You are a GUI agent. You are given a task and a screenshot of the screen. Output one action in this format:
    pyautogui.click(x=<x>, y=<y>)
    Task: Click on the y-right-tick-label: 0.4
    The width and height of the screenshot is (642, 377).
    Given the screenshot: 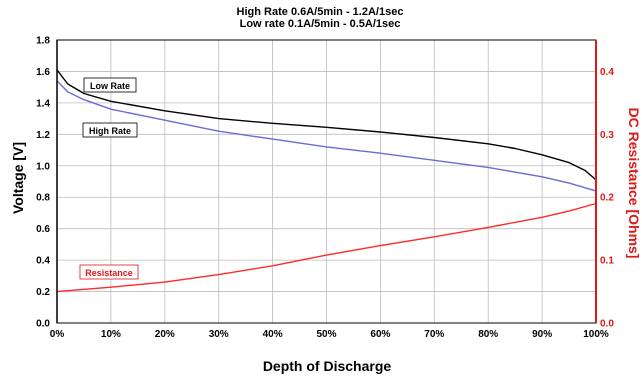 What is the action you would take?
    pyautogui.click(x=607, y=72)
    